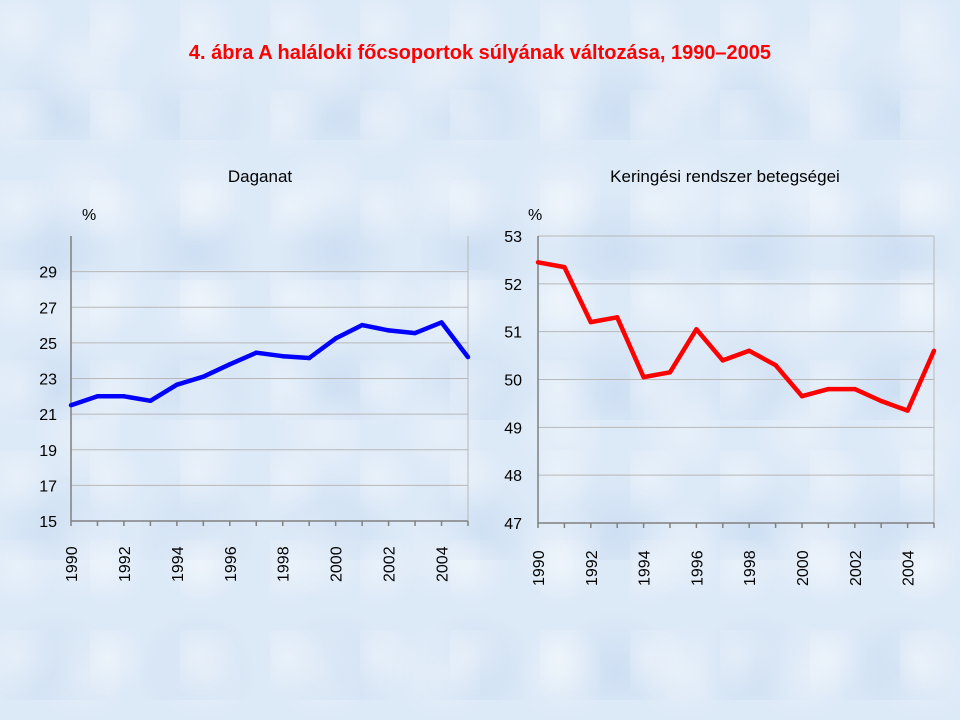  I want to click on y-tick-label: 27, so click(48, 308).